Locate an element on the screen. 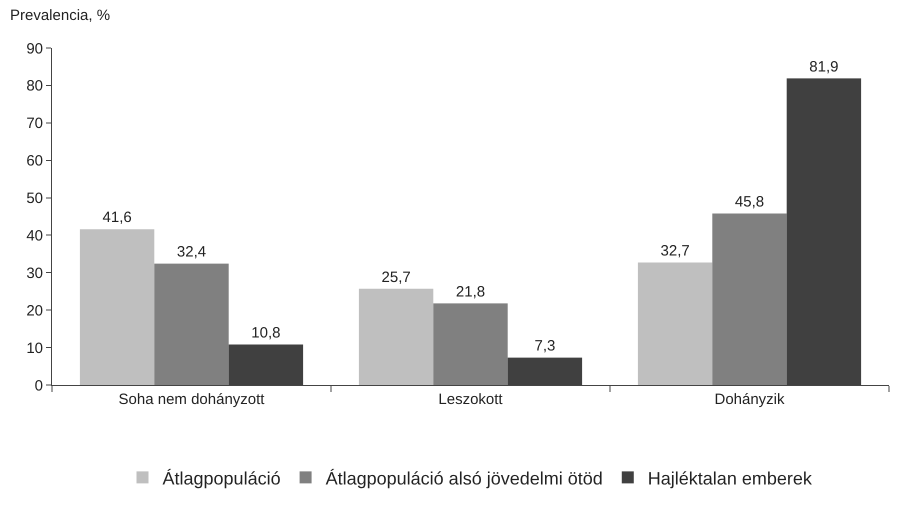 Image resolution: width=901 pixels, height=508 pixels. data-label: 21,8 is located at coordinates (471, 291).